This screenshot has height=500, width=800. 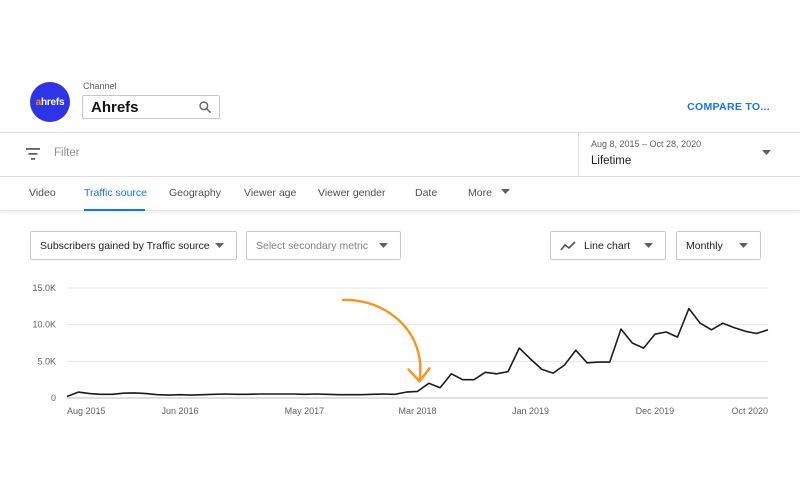 I want to click on chart-type-value: Line chart, so click(x=607, y=245).